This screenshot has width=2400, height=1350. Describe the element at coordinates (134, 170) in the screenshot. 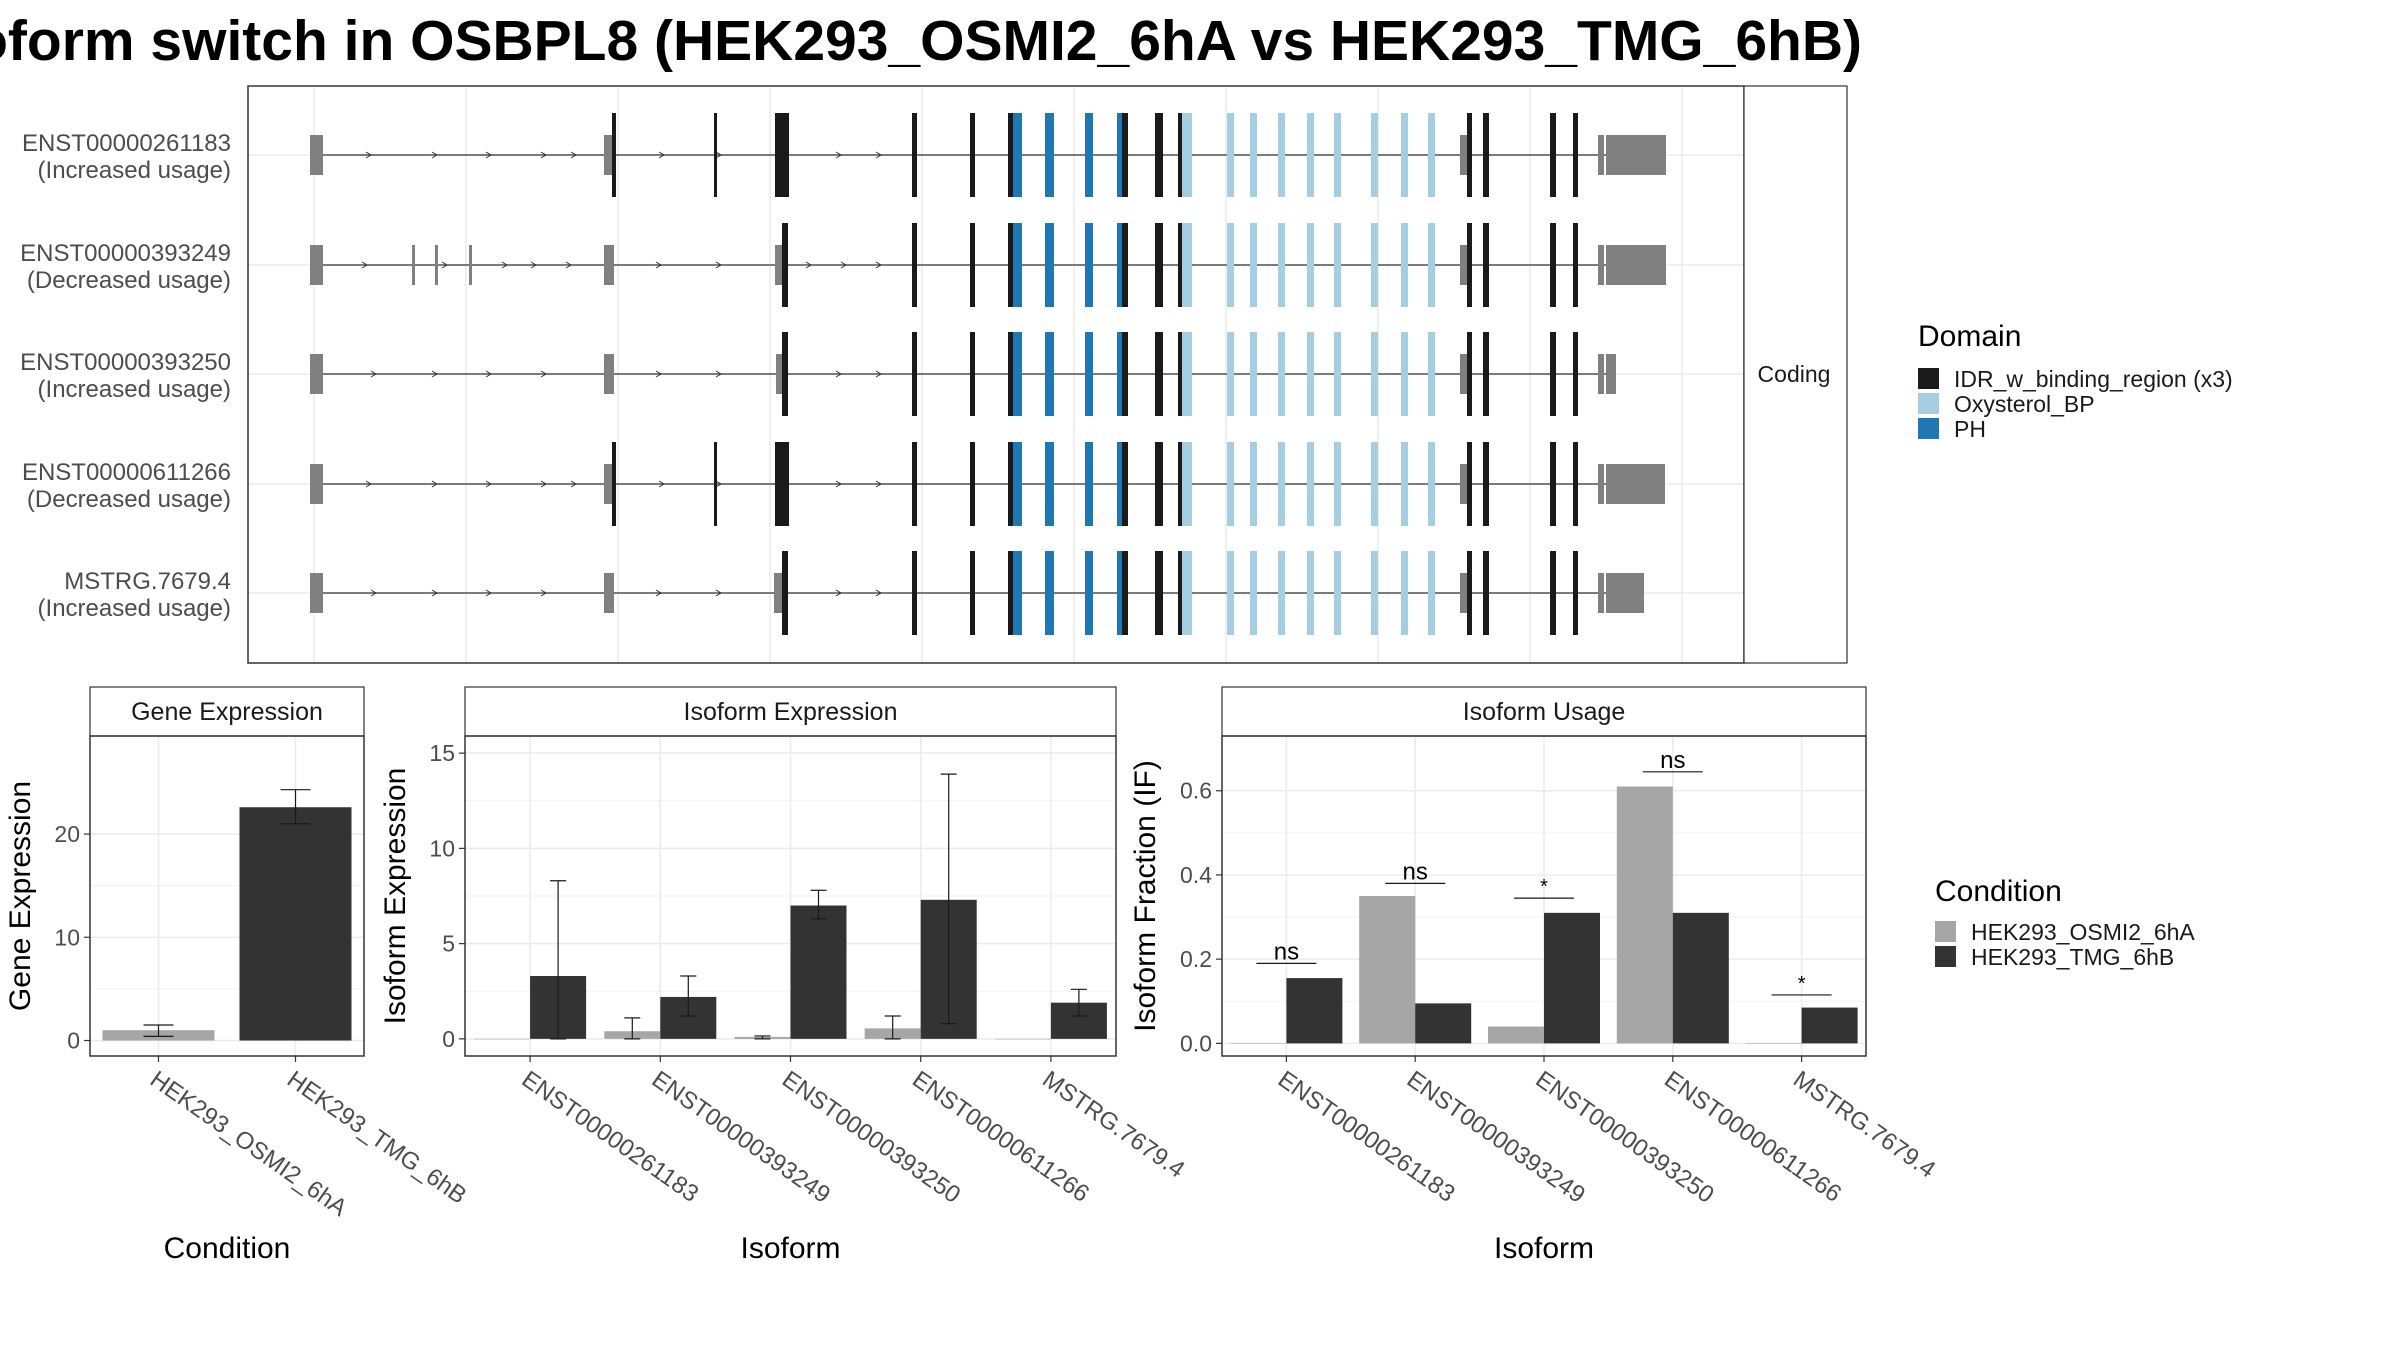

I see `transcript-usage-label: (Increased usage)` at that location.